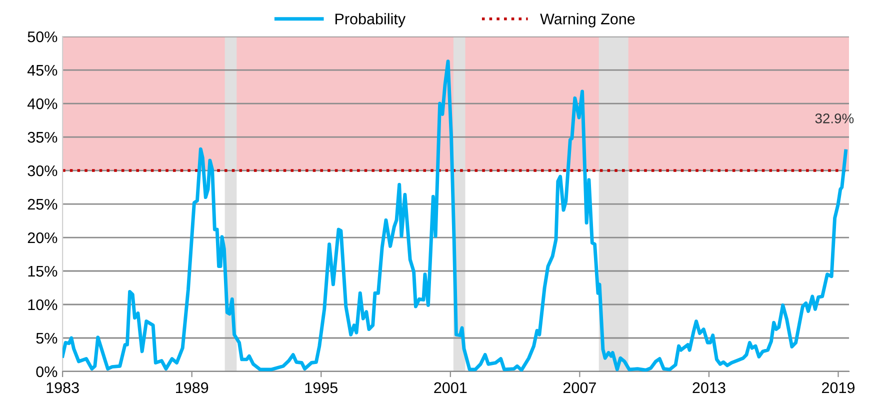  What do you see at coordinates (192, 388) in the screenshot?
I see `x-tick-label: 1989` at bounding box center [192, 388].